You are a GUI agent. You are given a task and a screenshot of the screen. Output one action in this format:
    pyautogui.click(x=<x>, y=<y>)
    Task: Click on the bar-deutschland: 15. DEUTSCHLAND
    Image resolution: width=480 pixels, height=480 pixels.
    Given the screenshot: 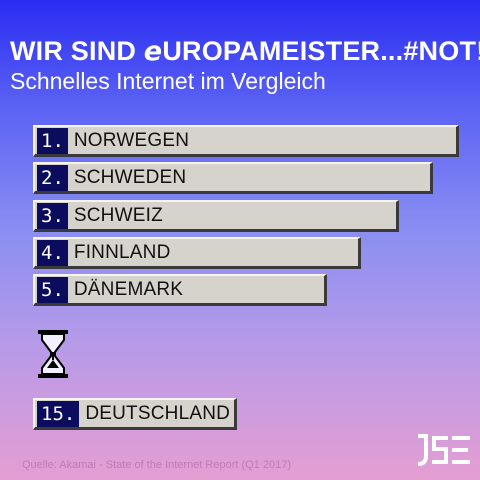 What is the action you would take?
    pyautogui.click(x=135, y=414)
    